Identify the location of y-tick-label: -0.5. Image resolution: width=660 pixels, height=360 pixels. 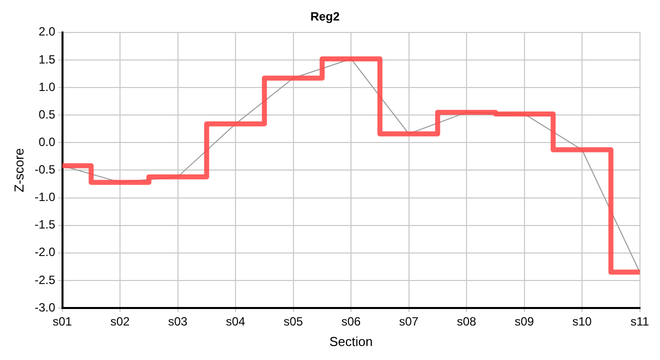
(45, 169).